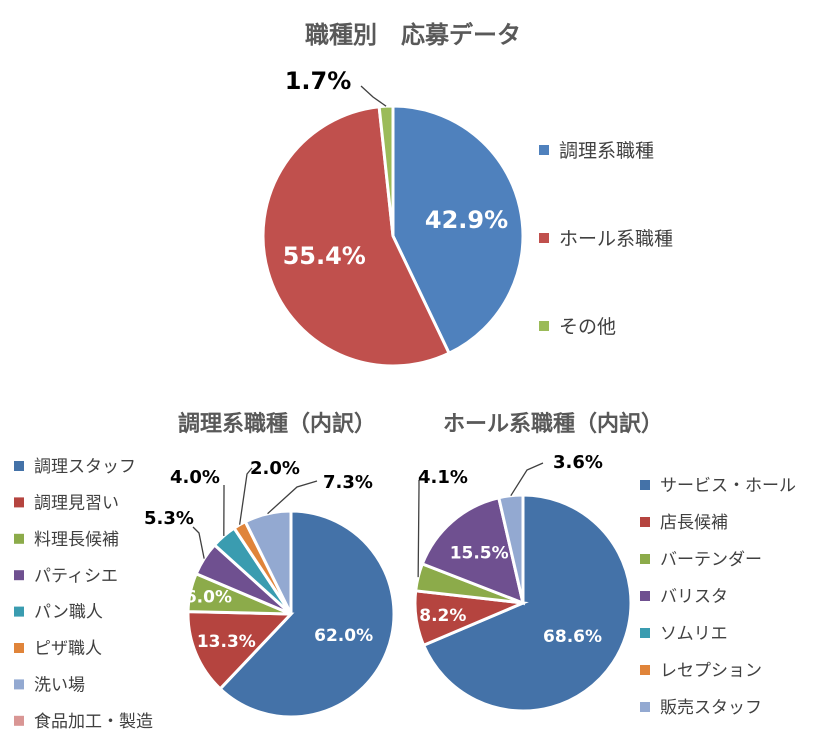 This screenshot has width=821, height=739. Describe the element at coordinates (578, 462) in the screenshot. I see `pie2-label-6: 3.6%` at that location.